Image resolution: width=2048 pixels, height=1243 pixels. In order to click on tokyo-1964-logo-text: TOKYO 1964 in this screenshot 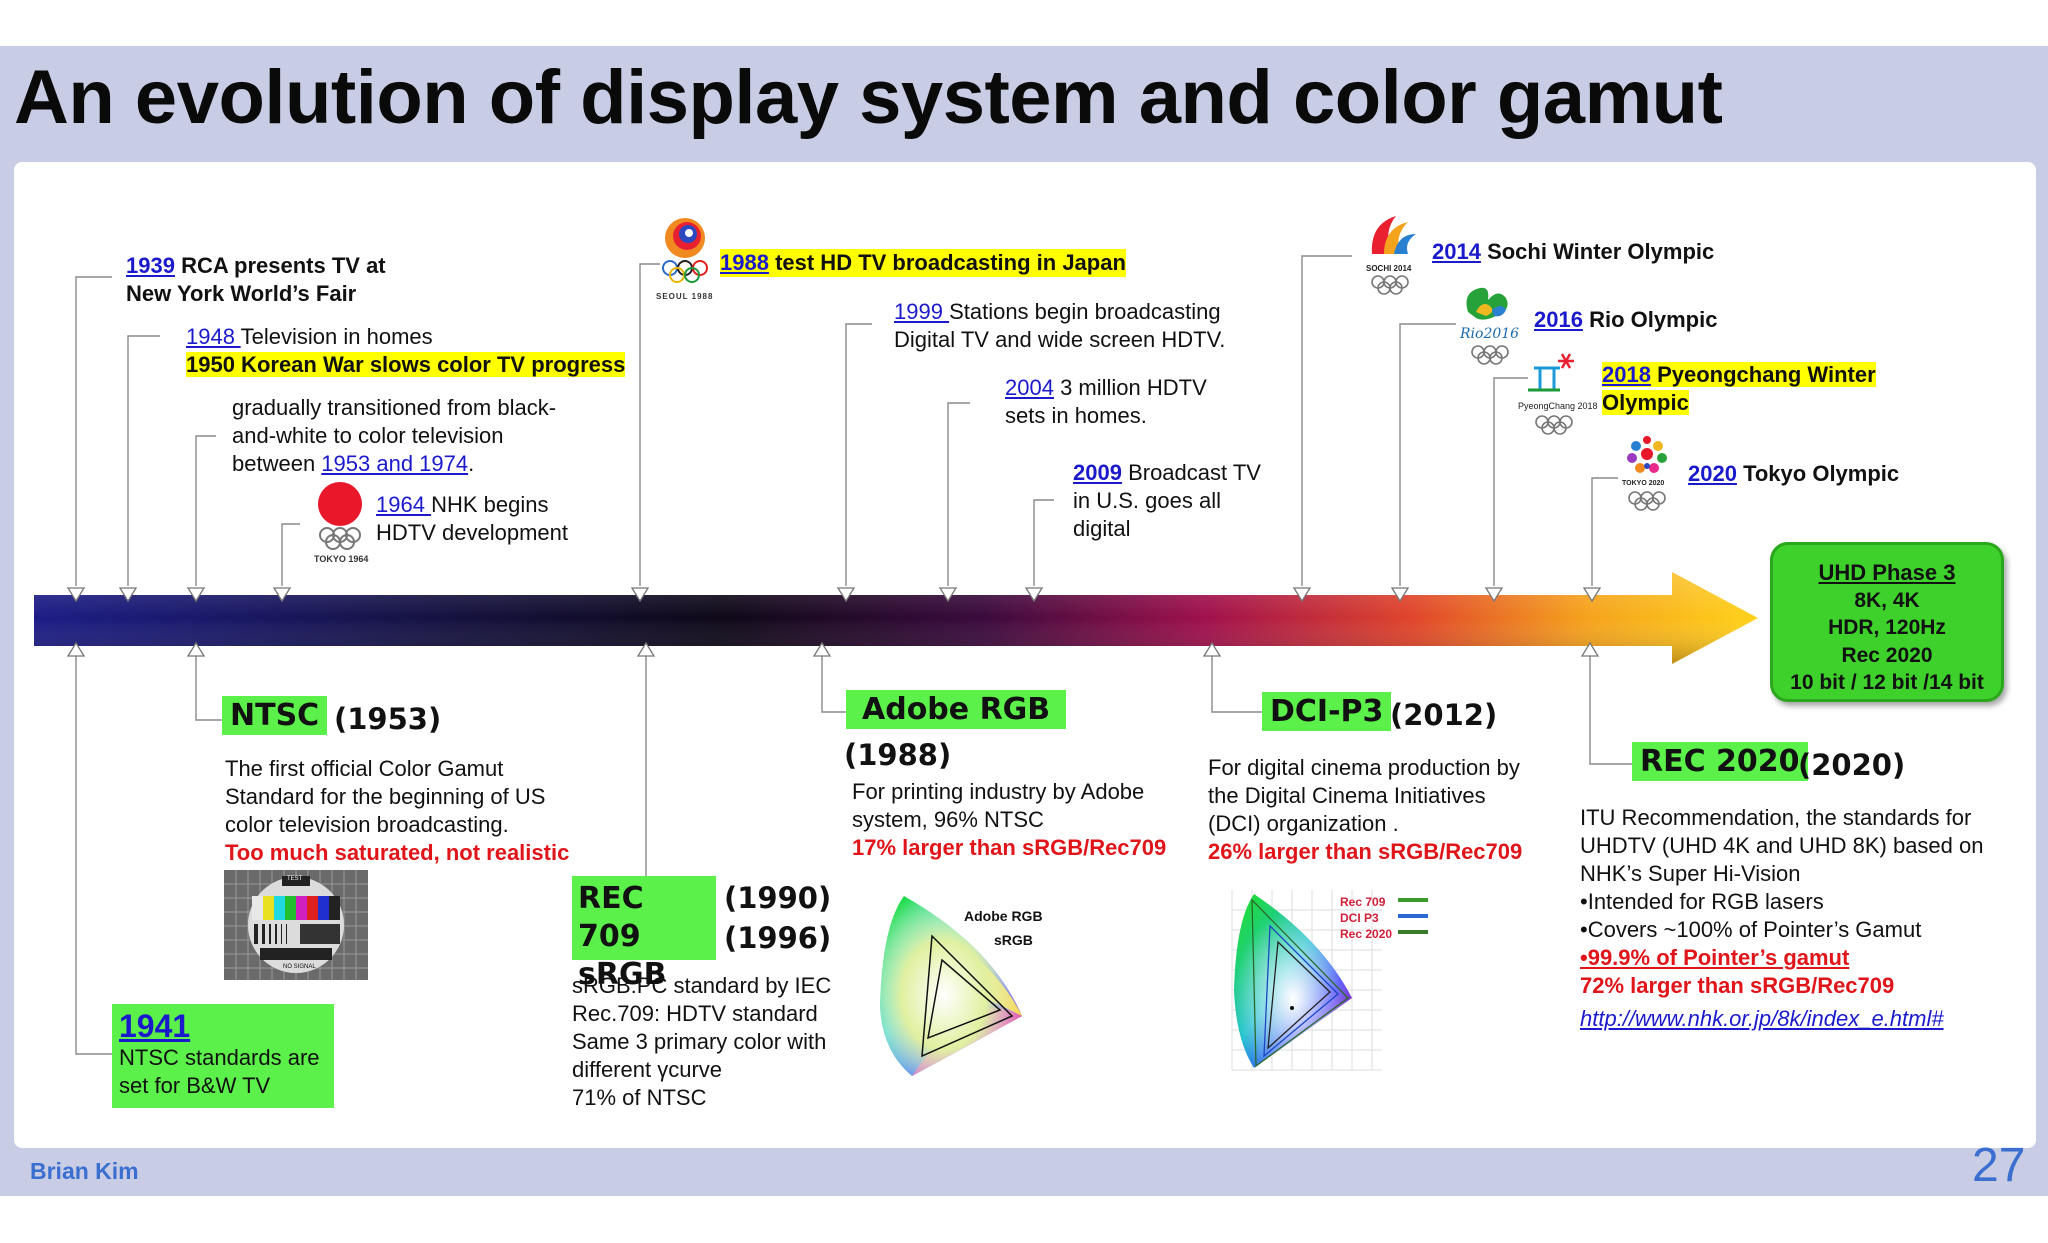, I will do `click(341, 559)`.